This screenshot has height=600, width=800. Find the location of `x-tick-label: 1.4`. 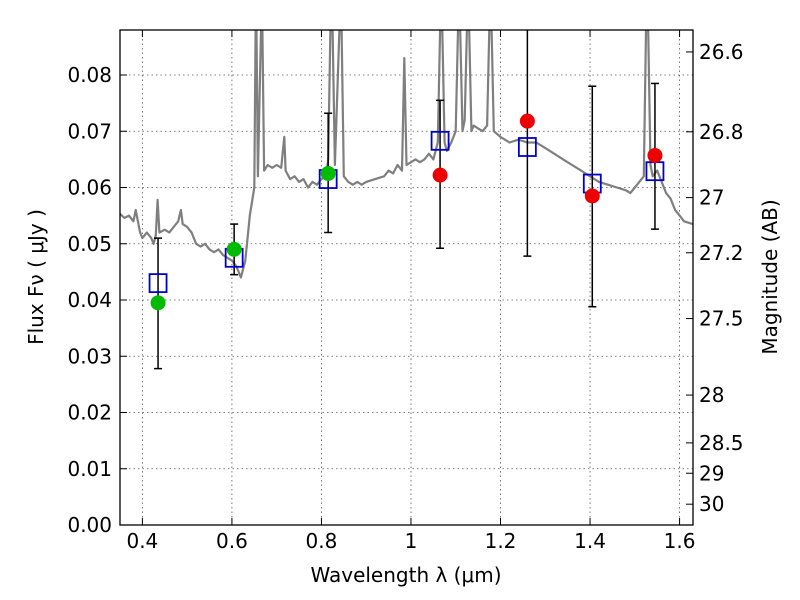

x-tick-label: 1.4 is located at coordinates (590, 541).